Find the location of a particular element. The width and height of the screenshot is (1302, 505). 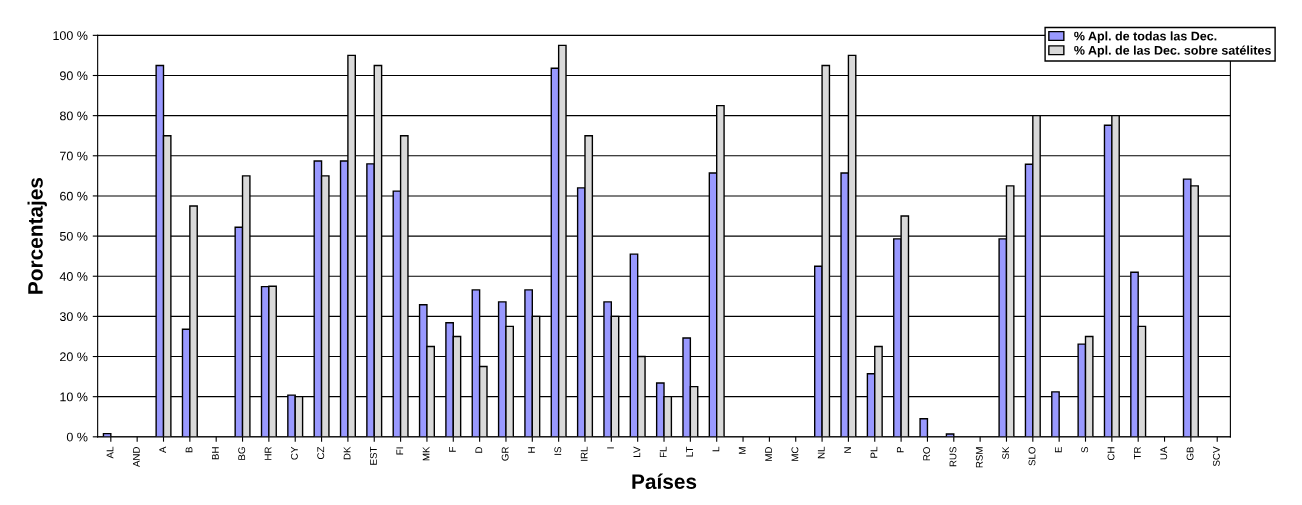

x-tick-label: RO is located at coordinates (927, 454).